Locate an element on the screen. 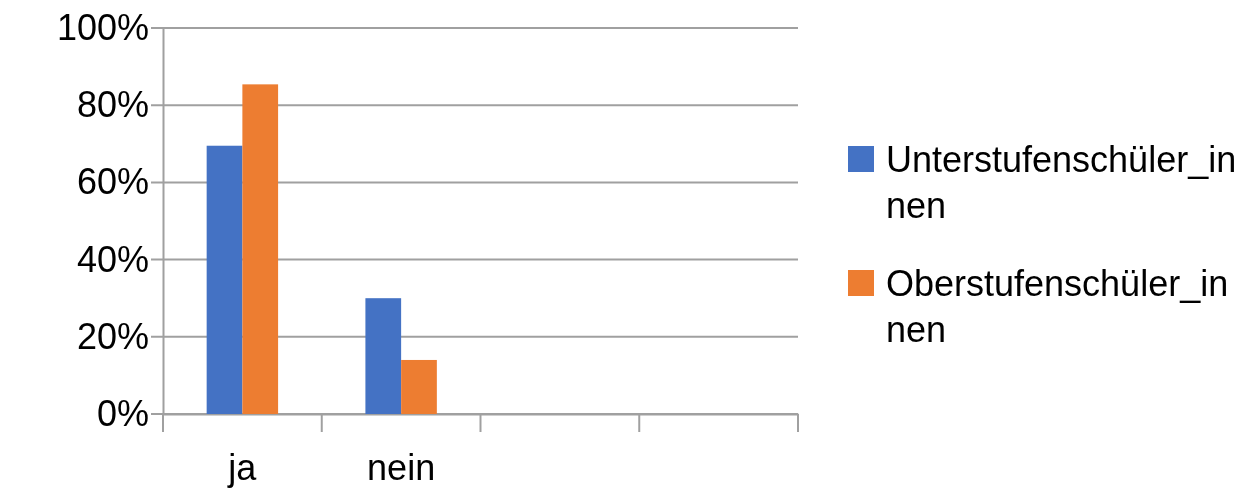  y-tick-label: 60% is located at coordinates (112, 182).